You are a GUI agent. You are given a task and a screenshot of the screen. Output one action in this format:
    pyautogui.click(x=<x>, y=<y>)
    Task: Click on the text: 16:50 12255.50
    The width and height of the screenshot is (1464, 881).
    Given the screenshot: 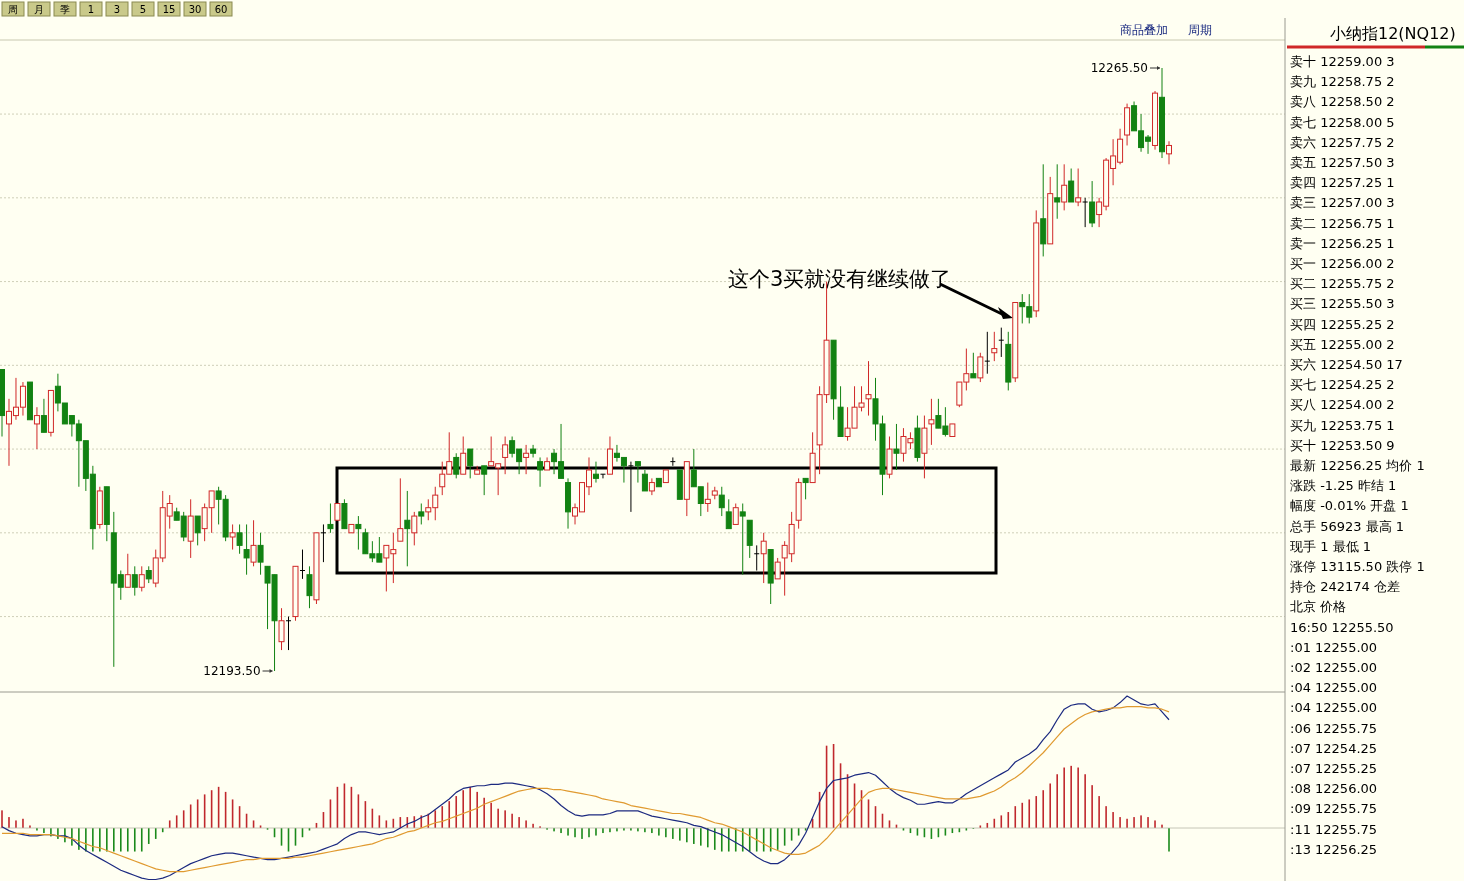 What is the action you would take?
    pyautogui.click(x=1342, y=627)
    